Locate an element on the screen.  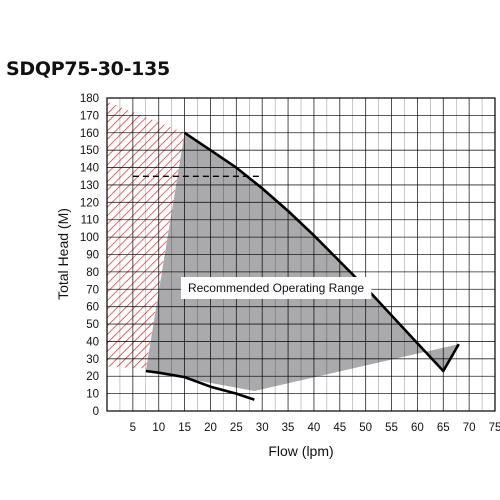
x-tick-label: 40 is located at coordinates (314, 428).